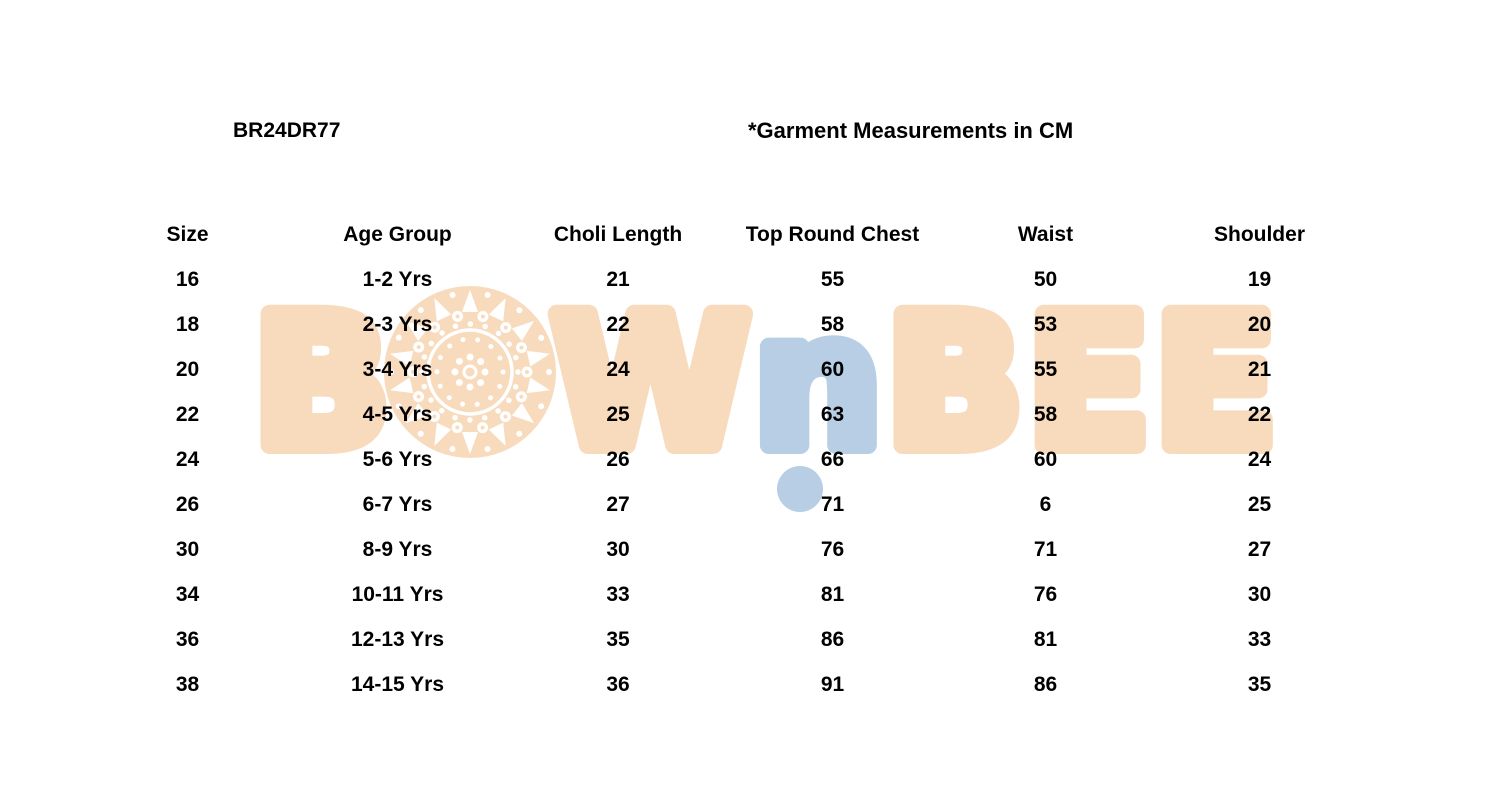  Describe the element at coordinates (800, 489) in the screenshot. I see `watermark-n-dot` at that location.